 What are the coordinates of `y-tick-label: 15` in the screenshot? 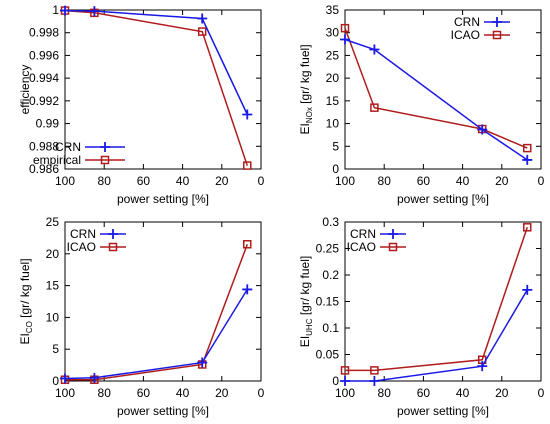 It's located at (53, 286).